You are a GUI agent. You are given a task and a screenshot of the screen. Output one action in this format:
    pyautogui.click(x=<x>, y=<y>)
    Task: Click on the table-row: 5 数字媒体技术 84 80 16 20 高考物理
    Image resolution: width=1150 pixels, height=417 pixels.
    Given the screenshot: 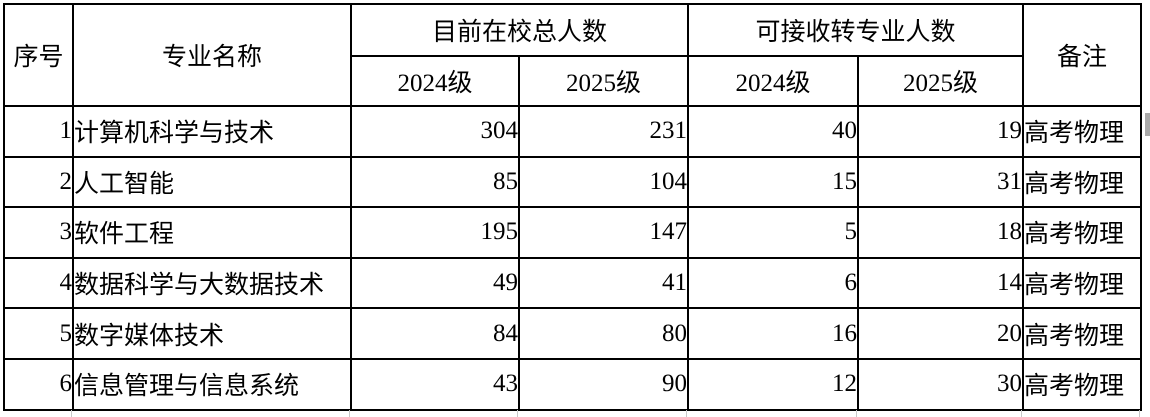 What is the action you would take?
    pyautogui.click(x=573, y=333)
    